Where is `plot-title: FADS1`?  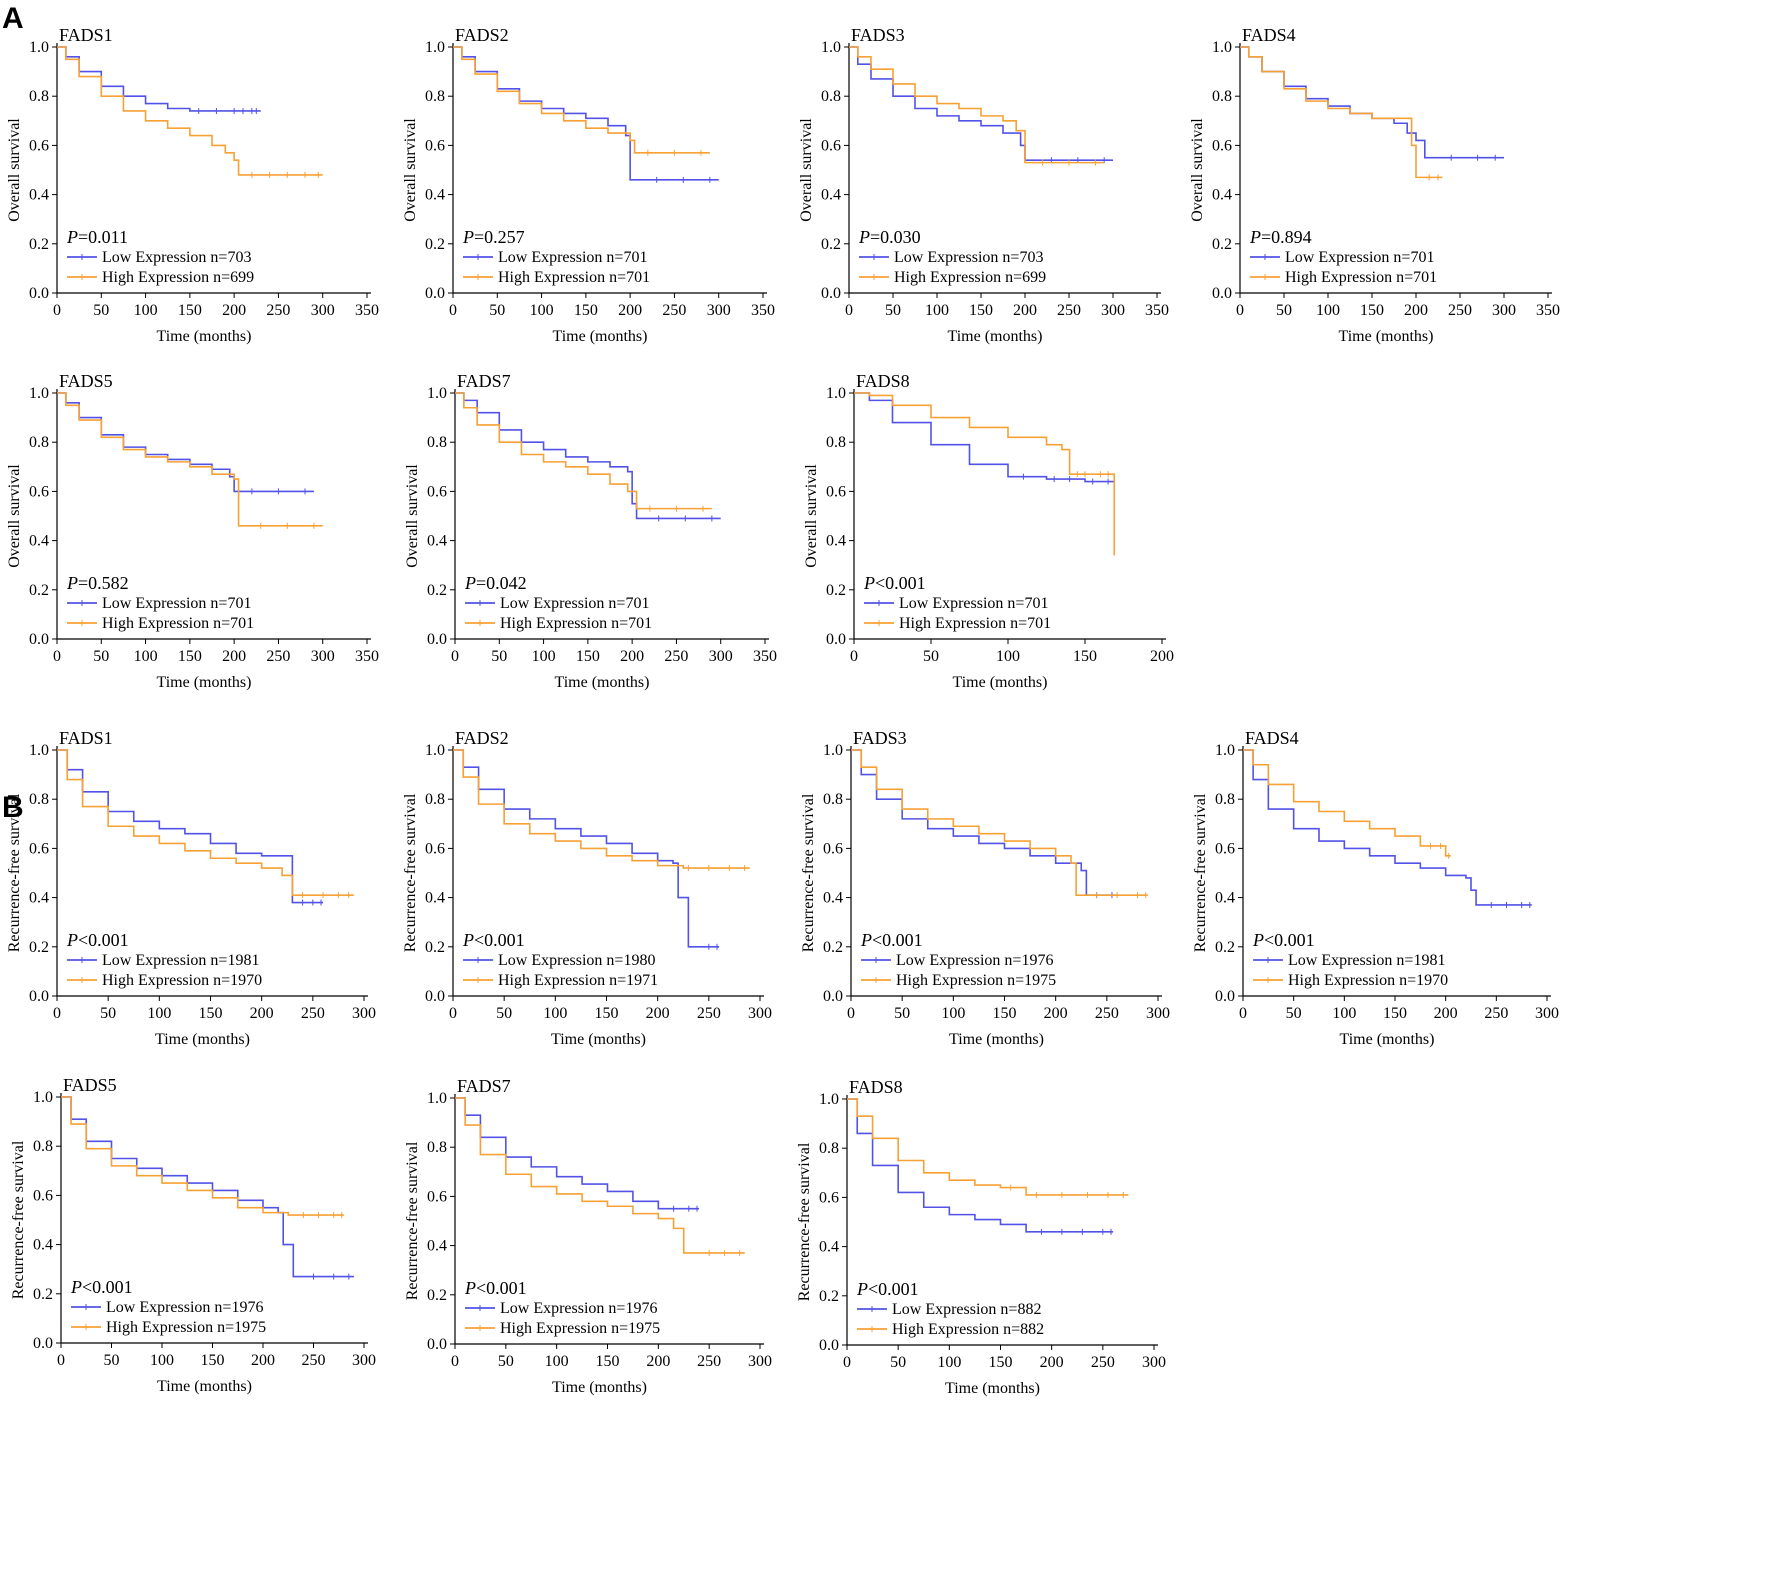 plot-title: FADS1 is located at coordinates (86, 738).